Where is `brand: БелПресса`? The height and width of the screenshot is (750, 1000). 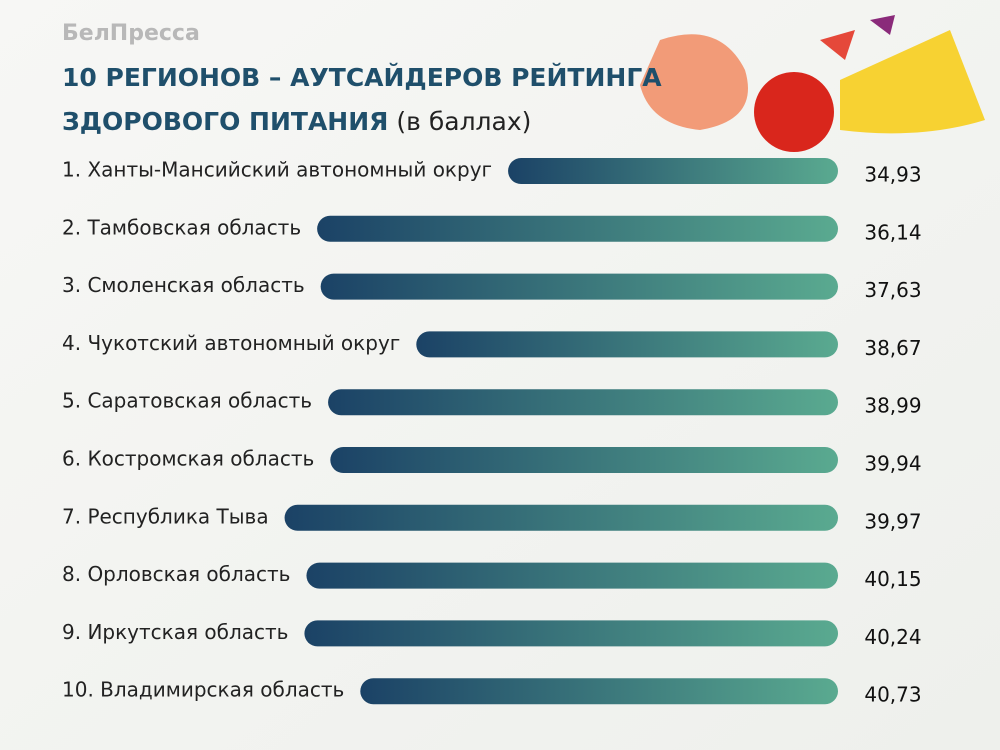 brand: БелПресса is located at coordinates (131, 33).